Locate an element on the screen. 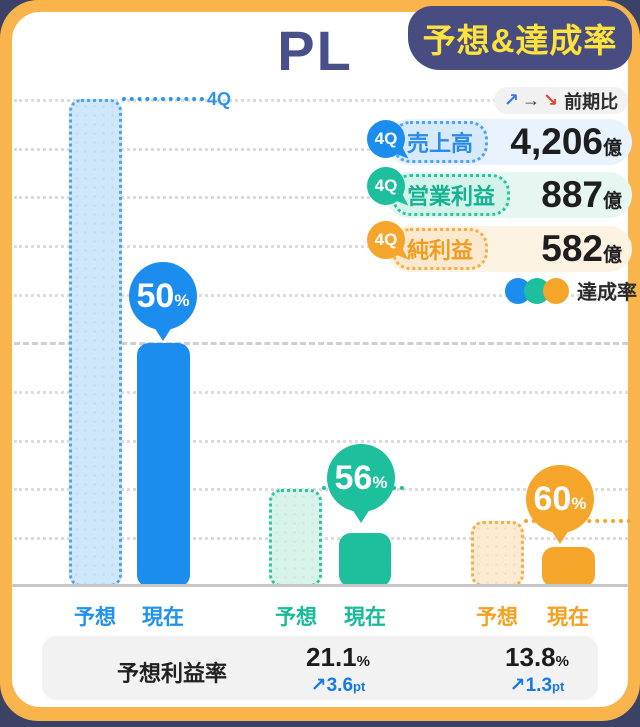 The width and height of the screenshot is (640, 727). legend-unit-net-profit: 億 is located at coordinates (612, 255).